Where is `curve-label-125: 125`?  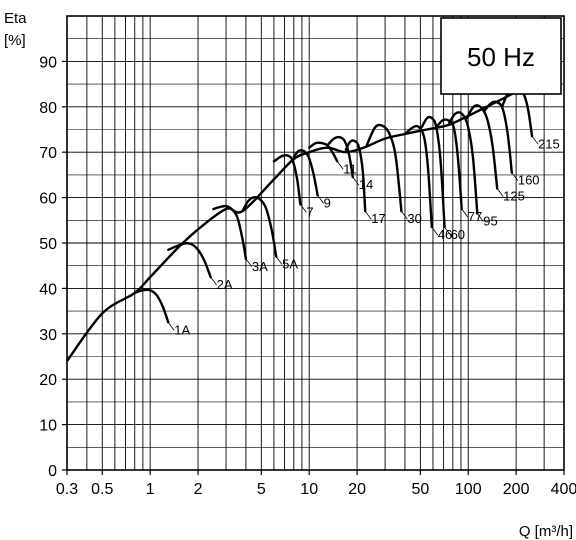 curve-label-125: 125 is located at coordinates (514, 196).